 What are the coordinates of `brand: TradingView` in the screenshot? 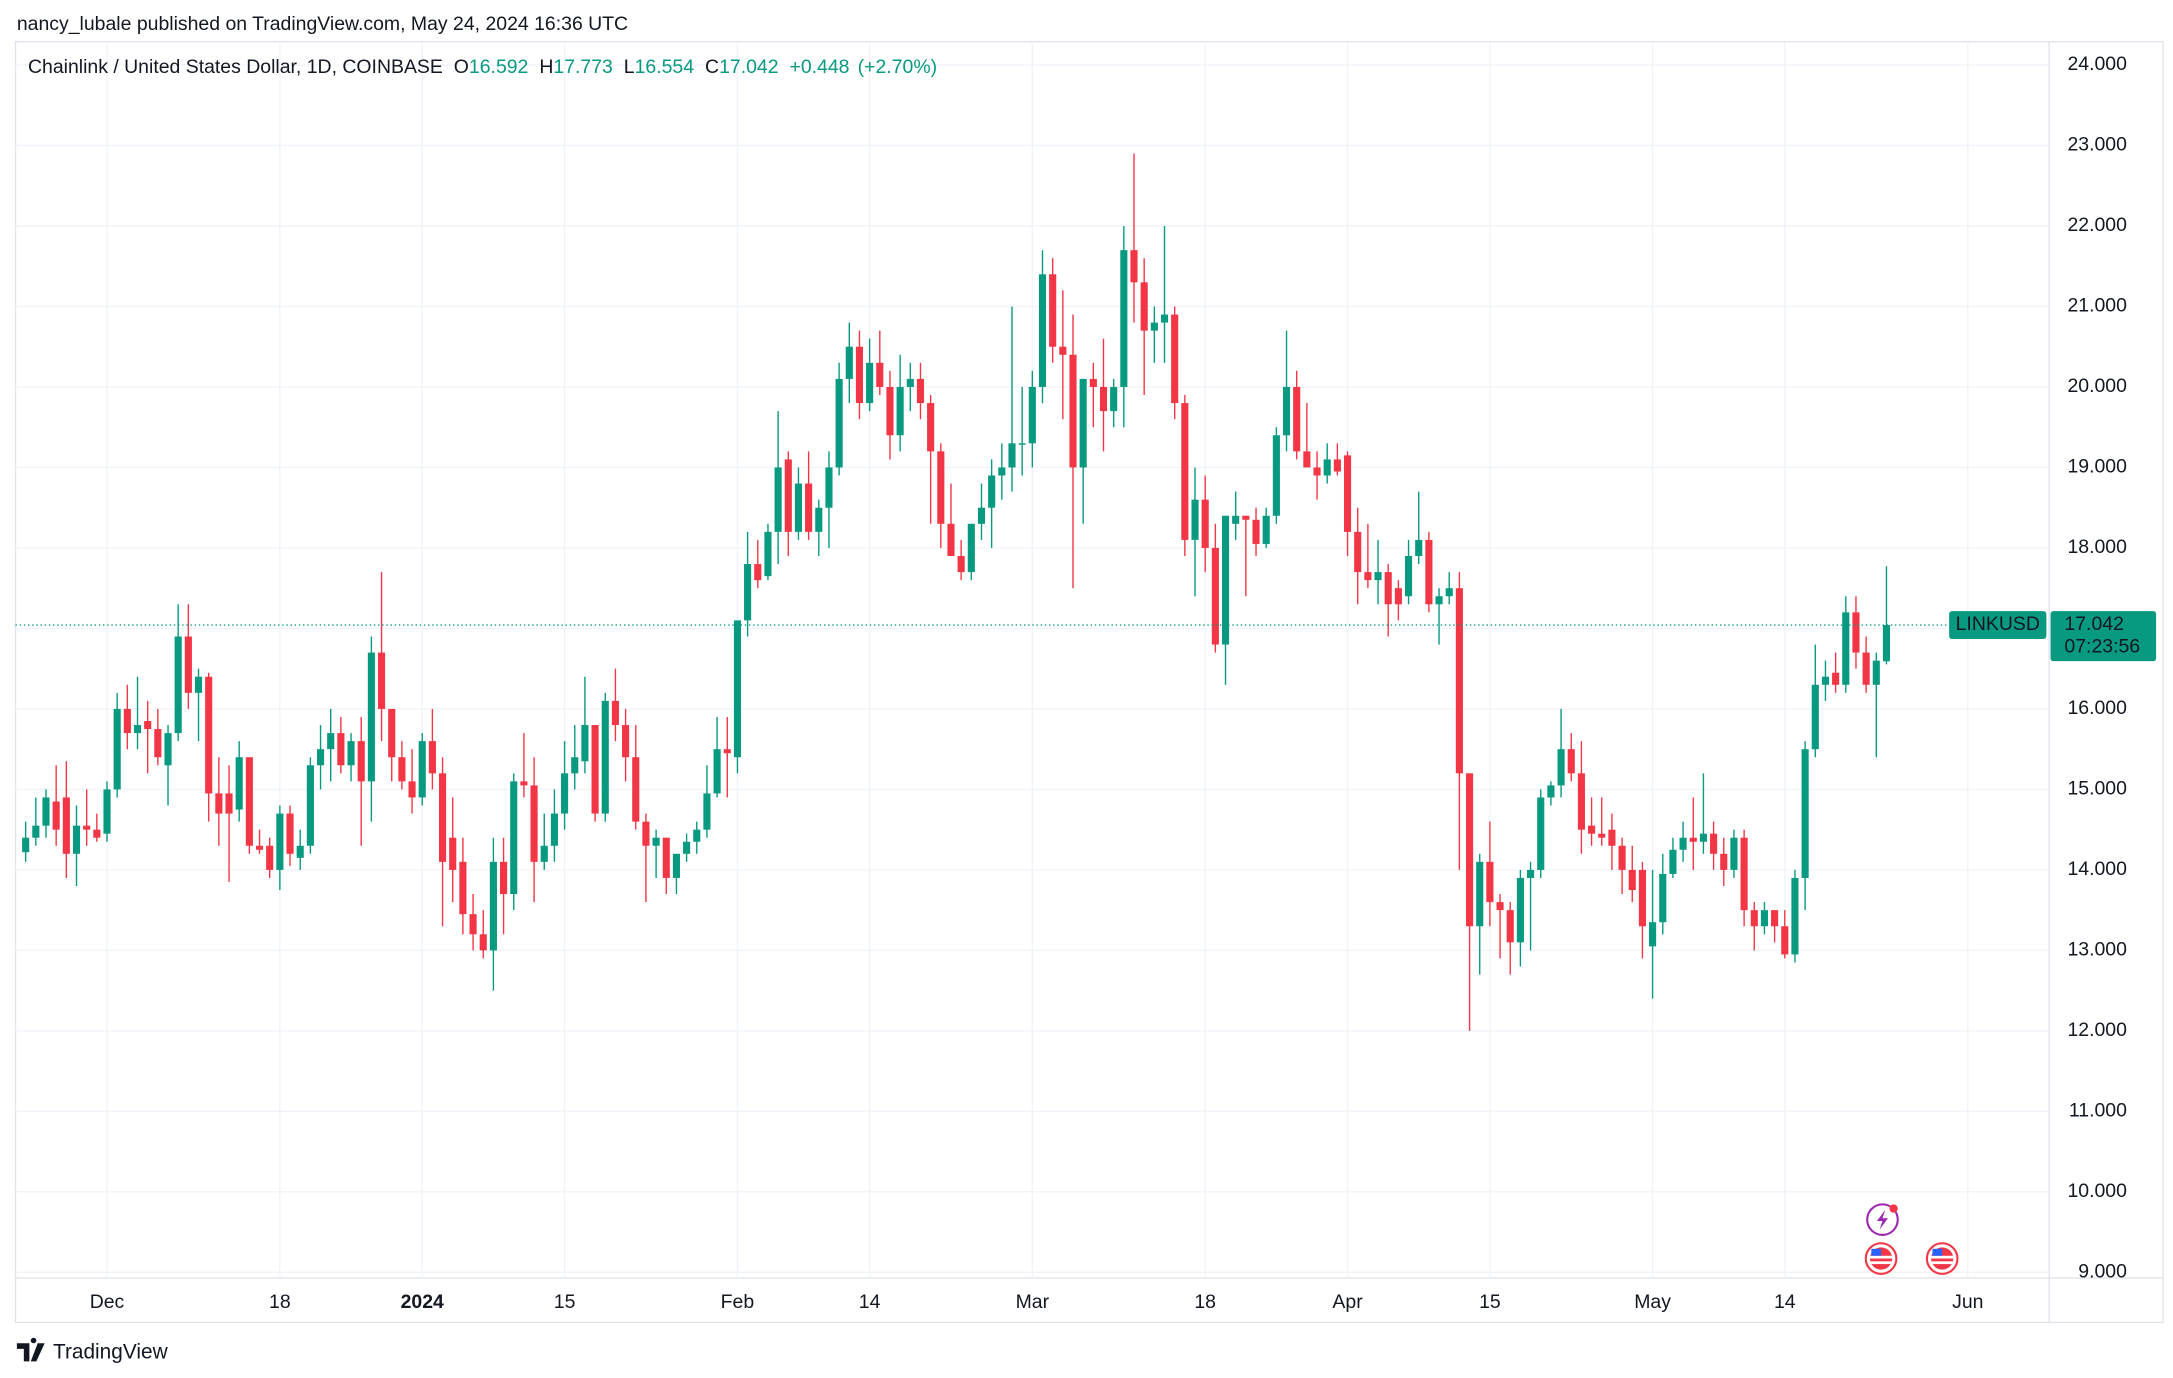 It's located at (111, 1351).